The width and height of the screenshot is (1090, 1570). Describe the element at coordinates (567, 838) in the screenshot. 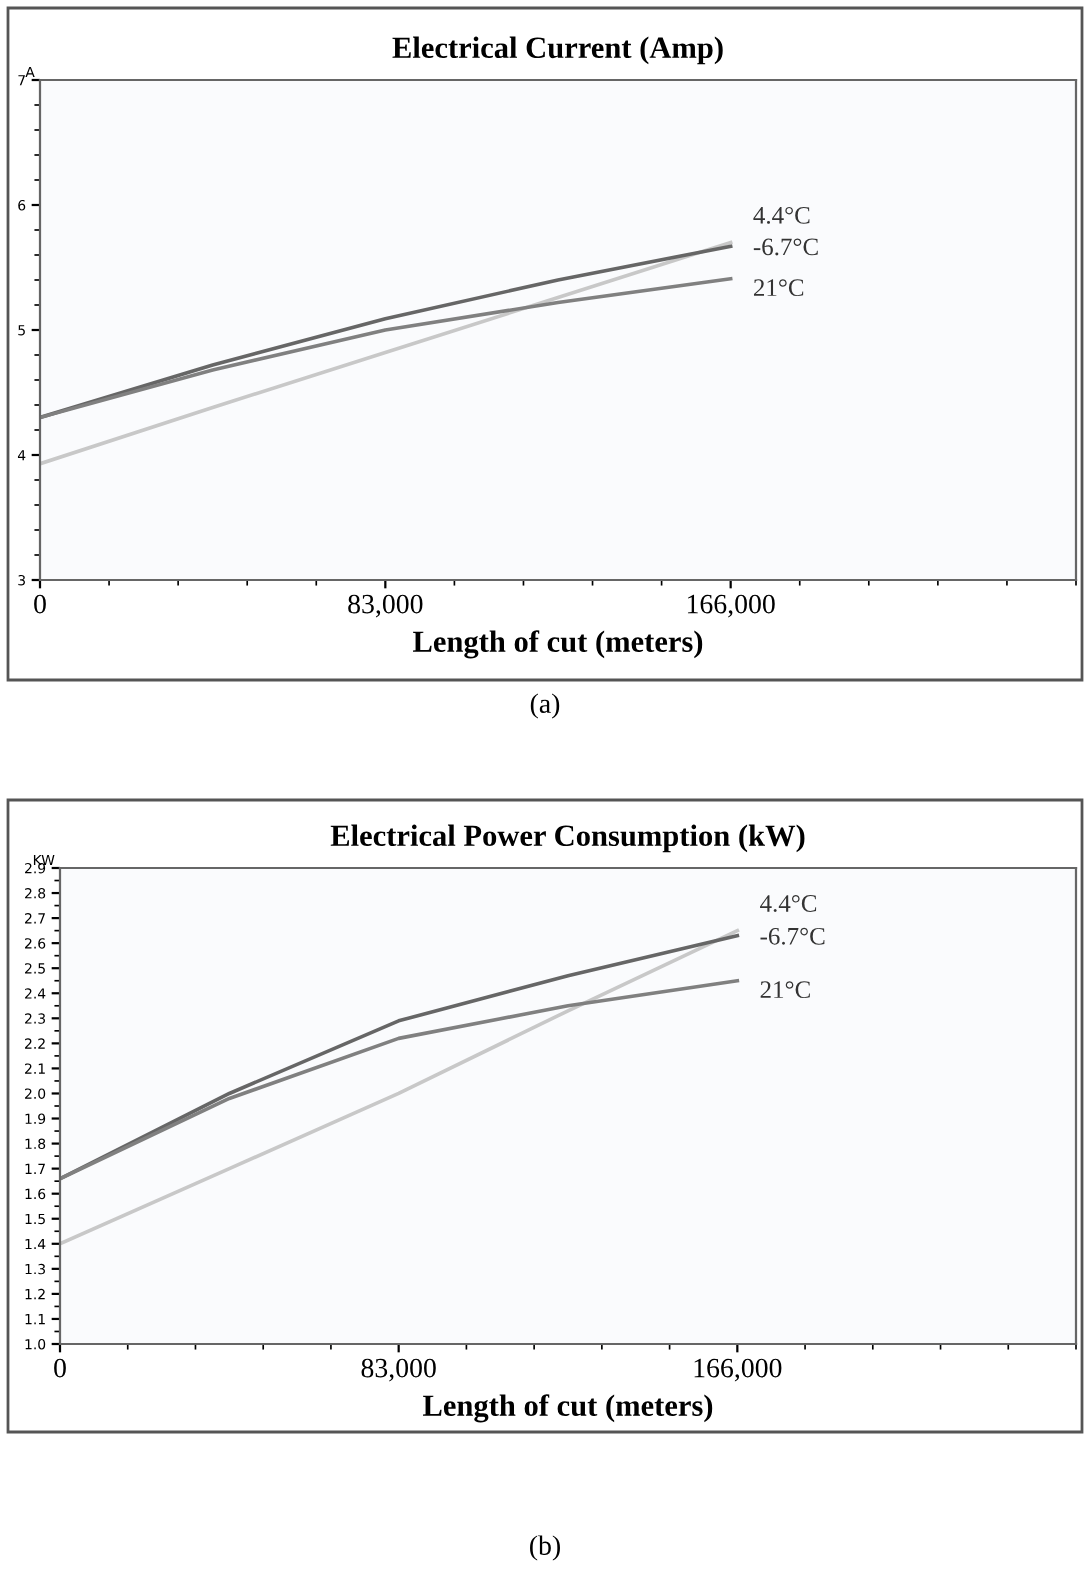

I see `chart-title: Electrical Power Consumption (kW)` at that location.